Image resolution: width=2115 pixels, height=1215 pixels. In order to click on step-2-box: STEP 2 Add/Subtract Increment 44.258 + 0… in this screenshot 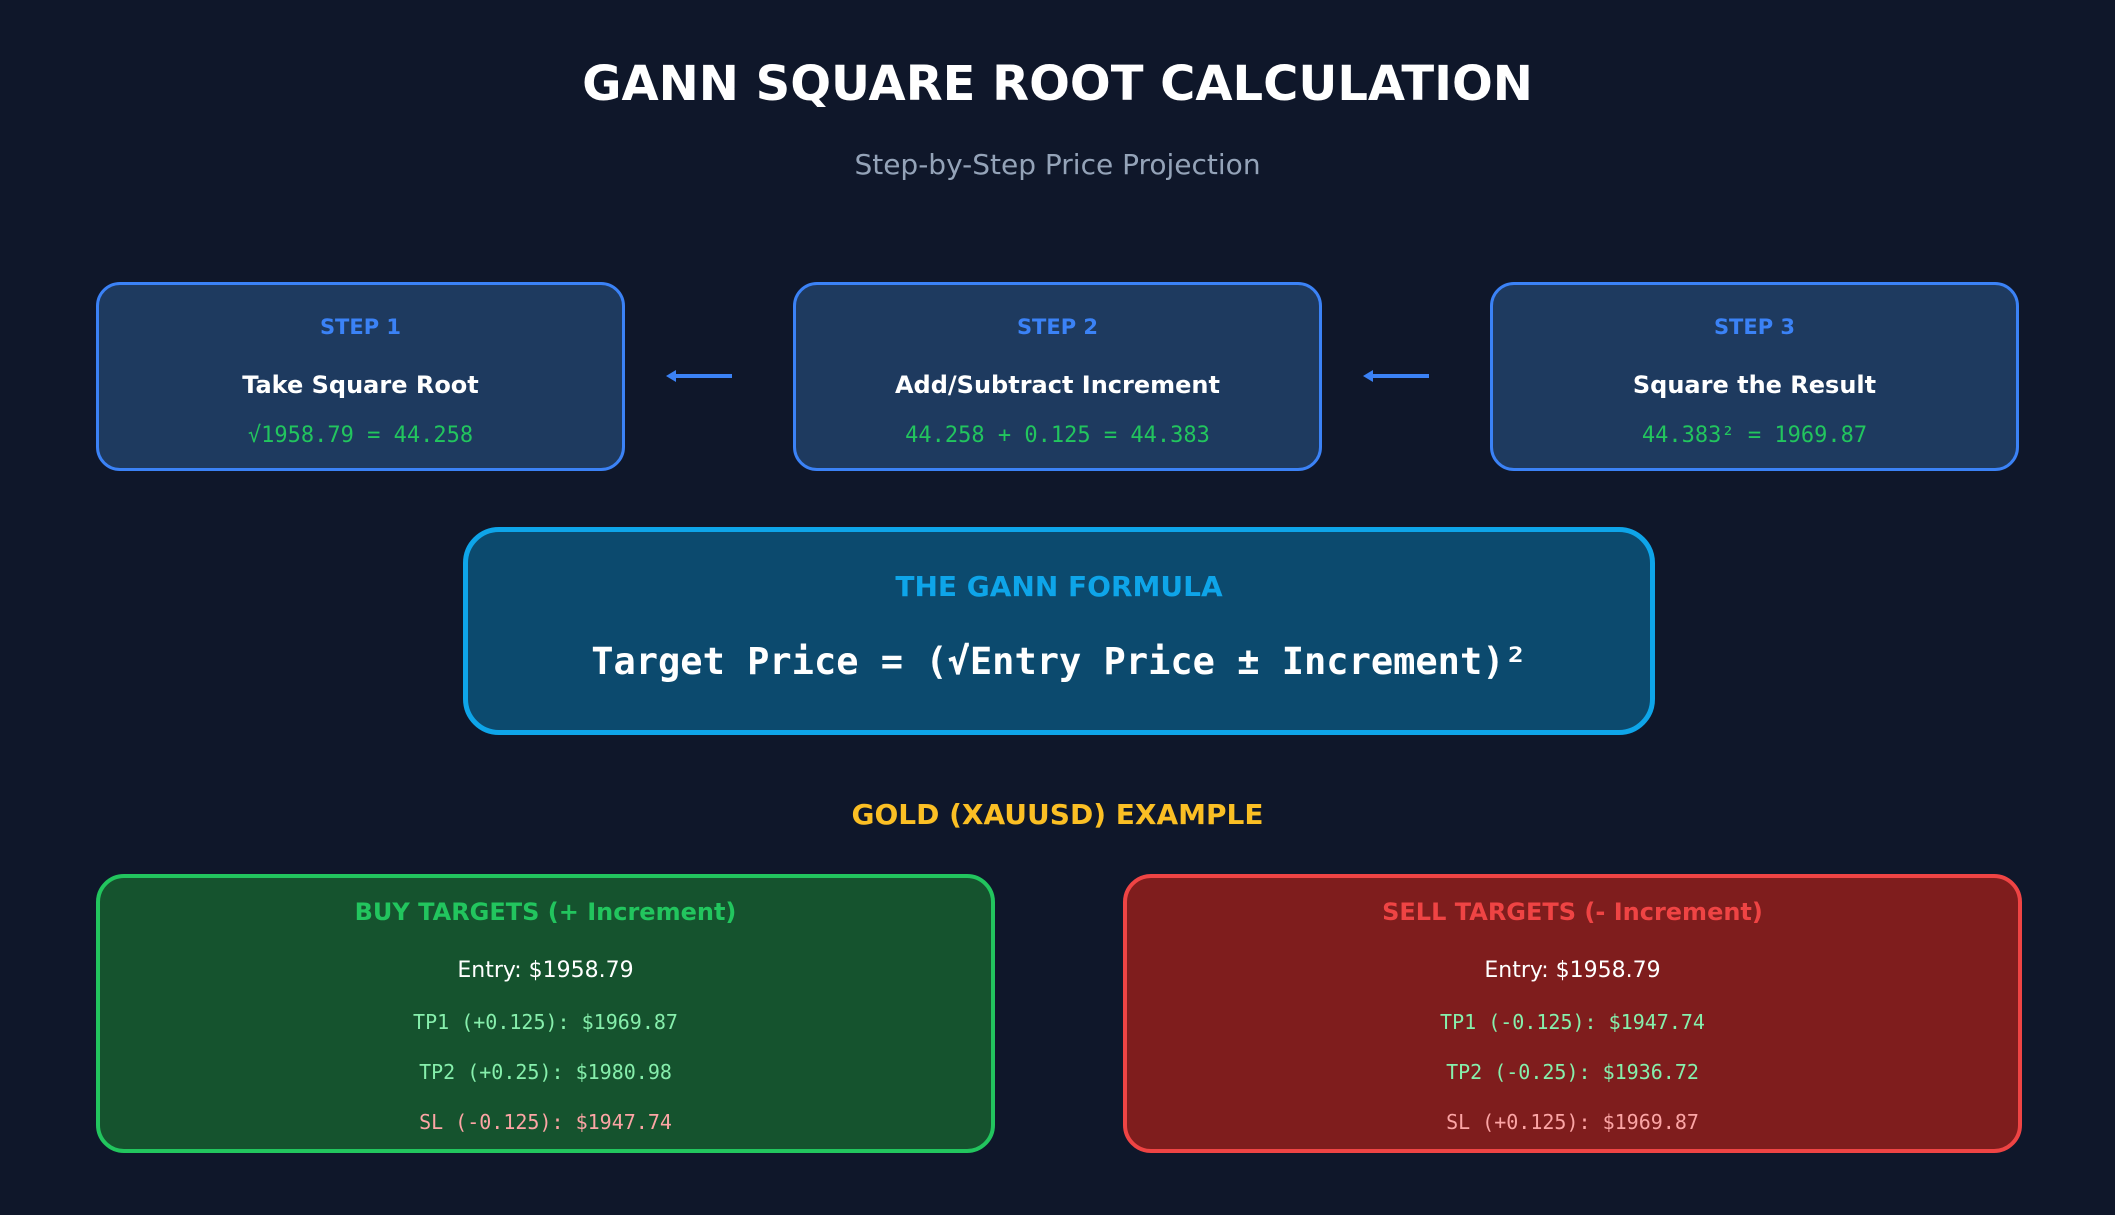, I will do `click(1057, 376)`.